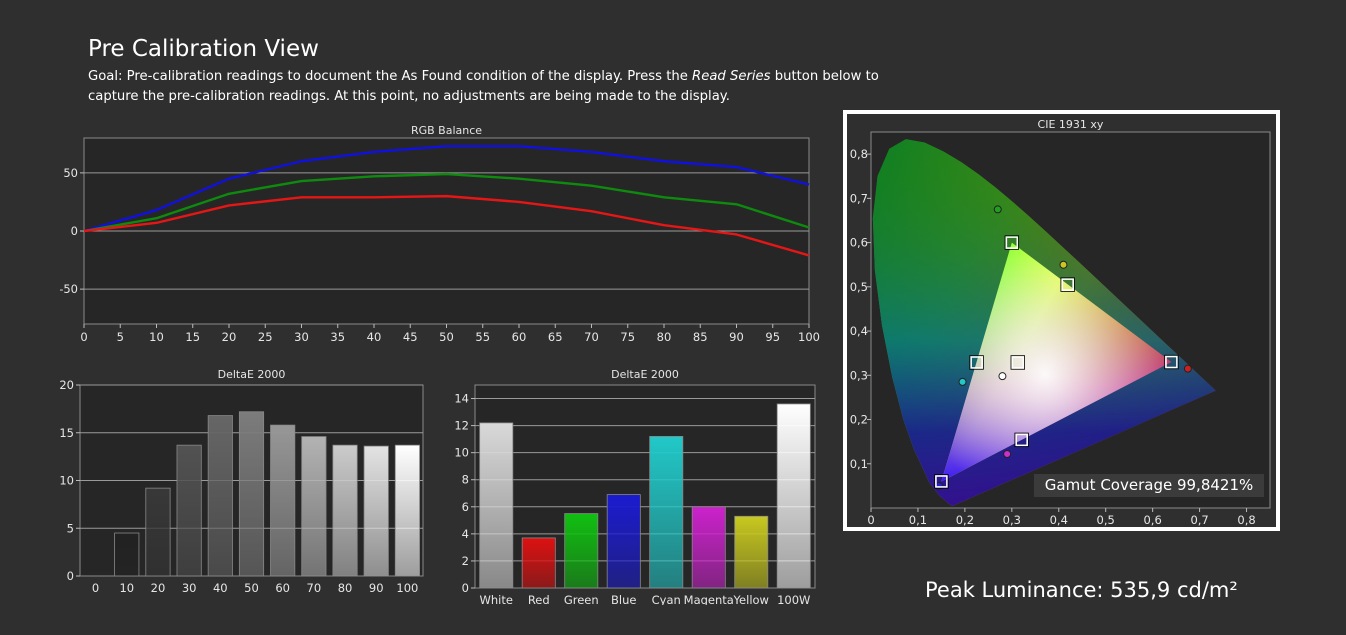 This screenshot has width=1346, height=635. Describe the element at coordinates (736, 337) in the screenshot. I see `rgb-xtick-label: 90` at that location.